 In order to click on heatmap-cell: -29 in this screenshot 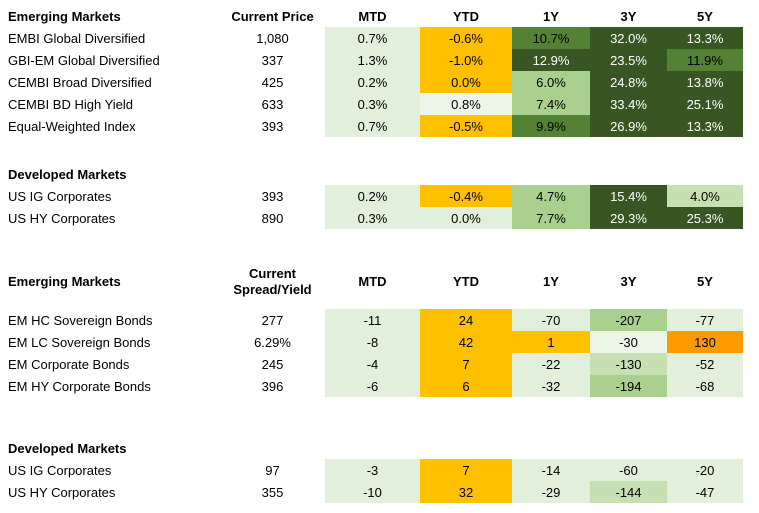, I will do `click(551, 492)`.